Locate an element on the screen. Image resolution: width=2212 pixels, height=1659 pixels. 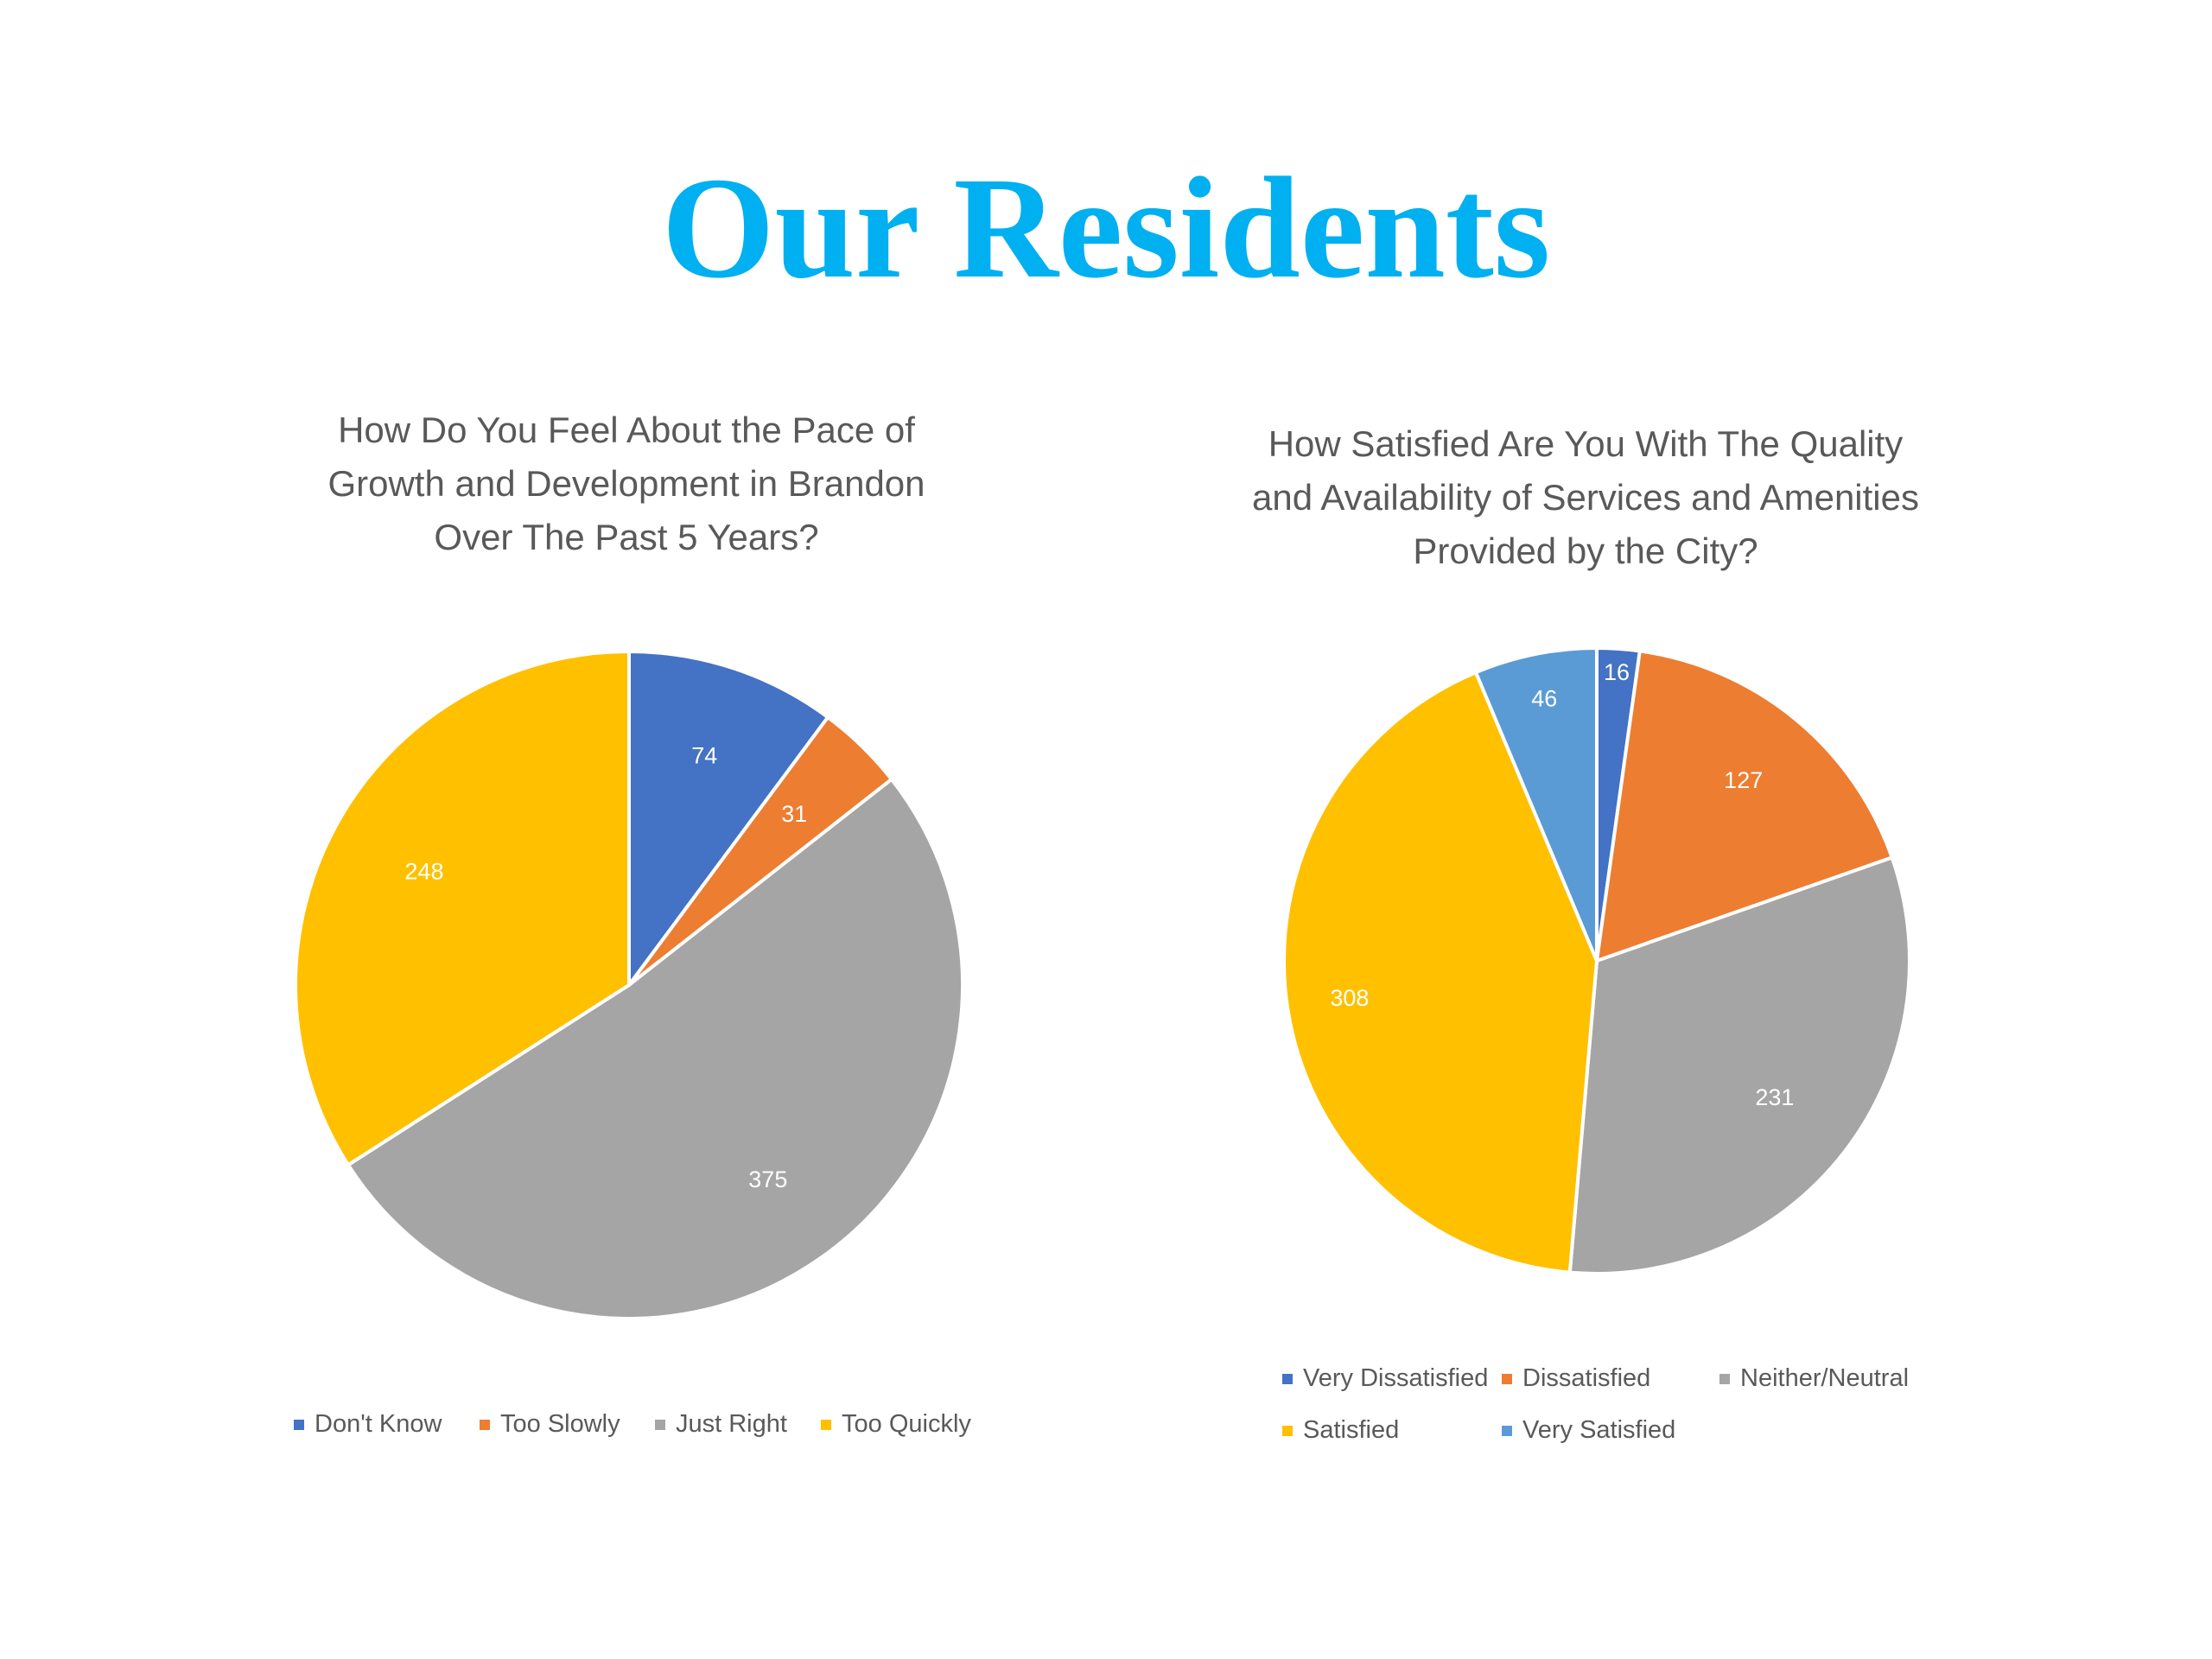
legend-label: Just Right is located at coordinates (731, 1424).